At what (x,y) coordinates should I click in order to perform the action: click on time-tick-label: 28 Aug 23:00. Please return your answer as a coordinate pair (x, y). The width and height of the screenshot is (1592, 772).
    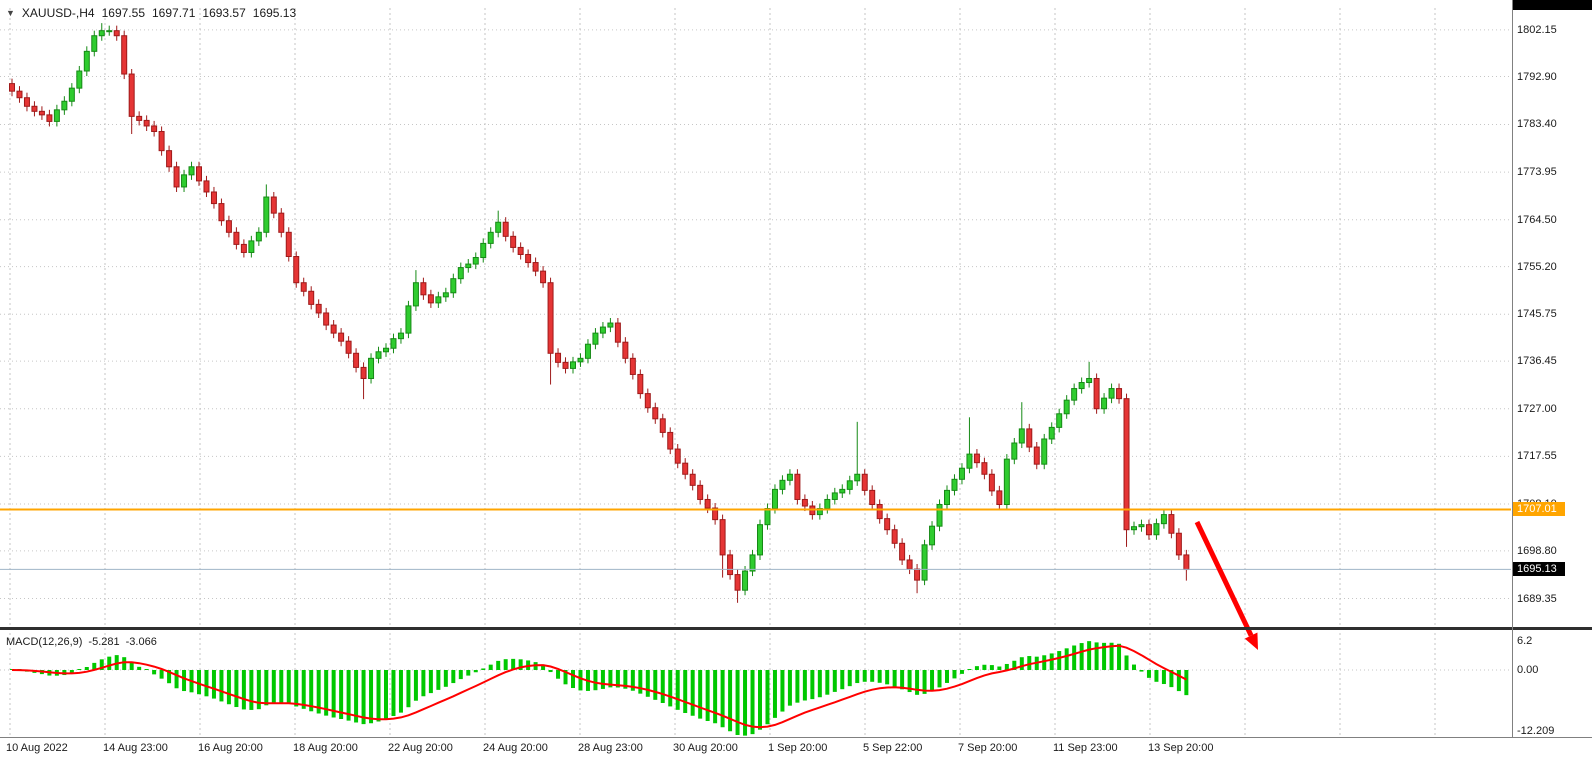
    Looking at the image, I should click on (610, 748).